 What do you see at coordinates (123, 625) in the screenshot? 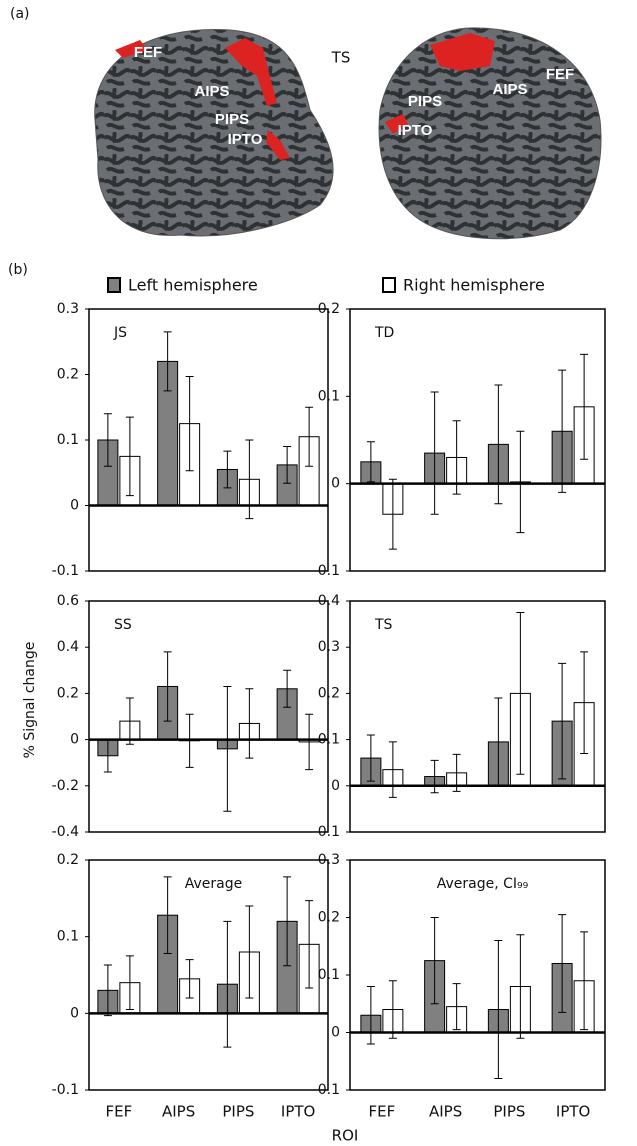
I see `chart-title: SS` at bounding box center [123, 625].